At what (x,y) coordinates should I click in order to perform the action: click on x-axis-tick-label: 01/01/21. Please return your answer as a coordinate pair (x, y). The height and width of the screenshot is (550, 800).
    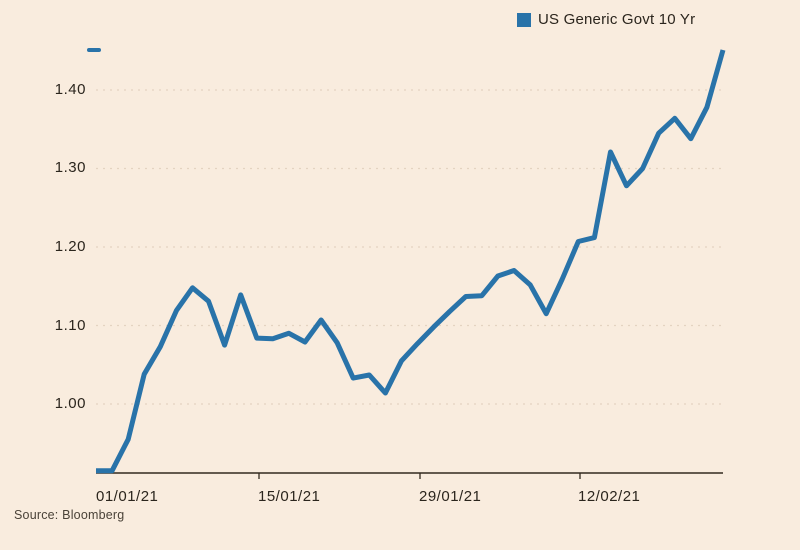
    Looking at the image, I should click on (127, 496).